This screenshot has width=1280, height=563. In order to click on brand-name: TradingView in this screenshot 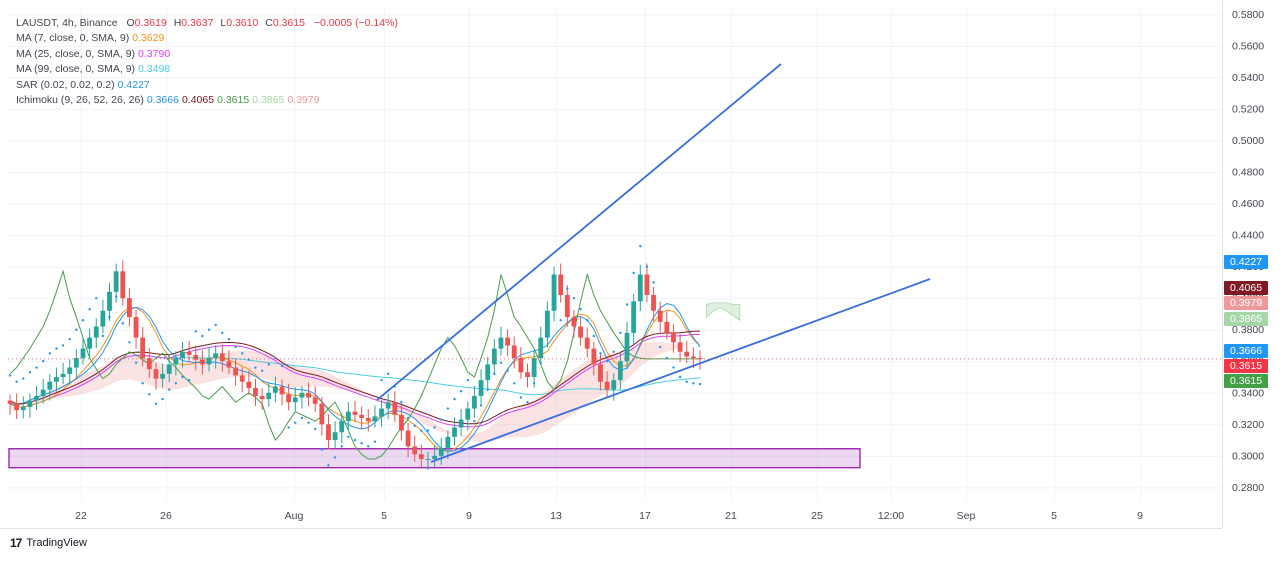, I will do `click(56, 543)`.